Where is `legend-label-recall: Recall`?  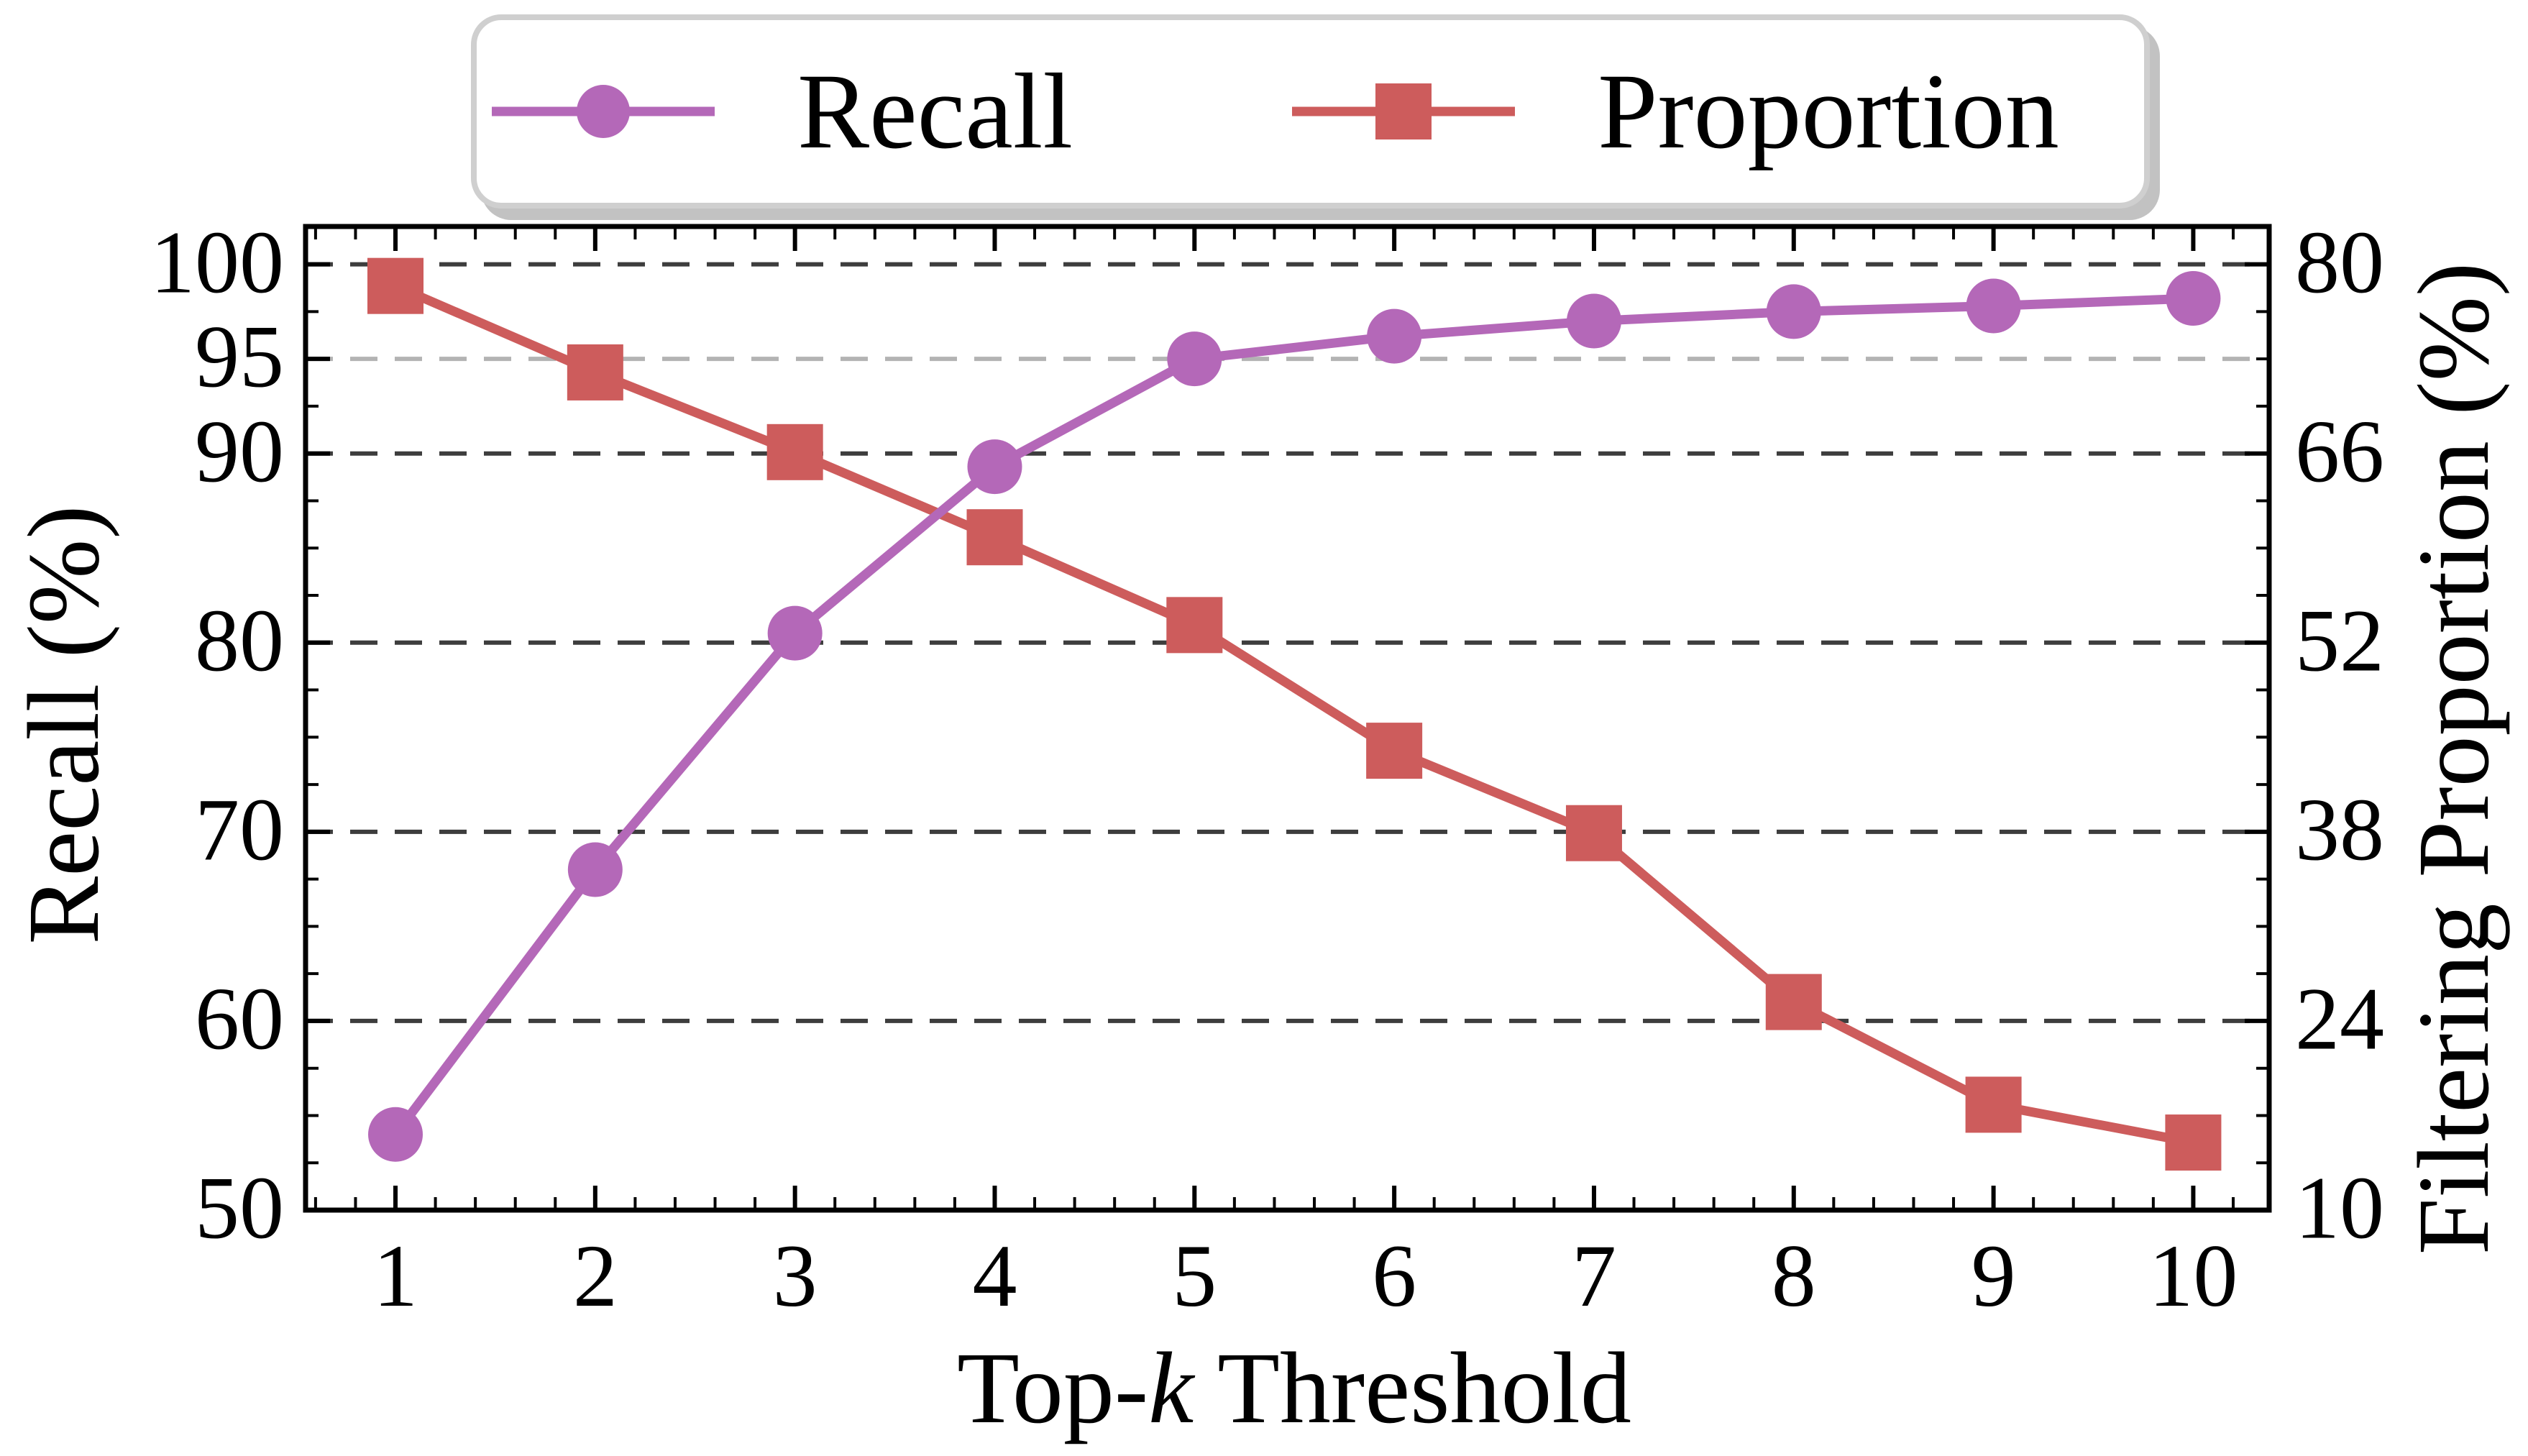
legend-label-recall: Recall is located at coordinates (935, 112).